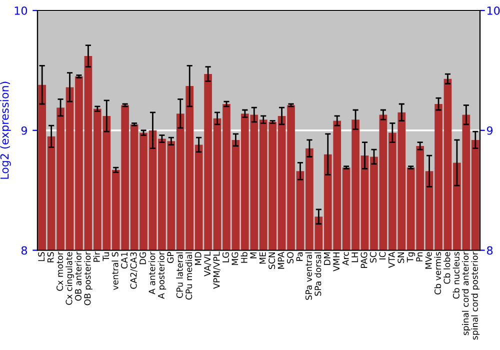 The height and width of the screenshot is (350, 500). What do you see at coordinates (475, 296) in the screenshot?
I see `x-tick-label: spinal cord posterior` at bounding box center [475, 296].